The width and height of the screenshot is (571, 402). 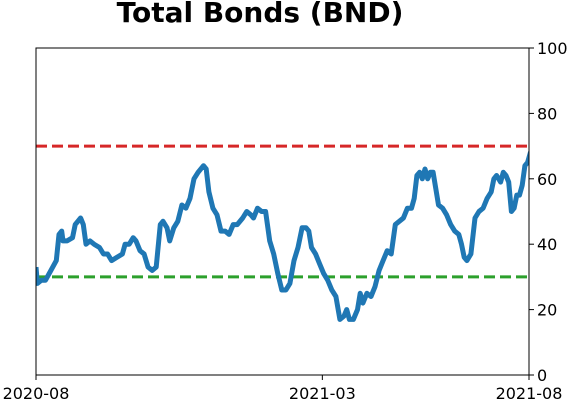 What do you see at coordinates (547, 310) in the screenshot?
I see `y-tick-label: 20` at bounding box center [547, 310].